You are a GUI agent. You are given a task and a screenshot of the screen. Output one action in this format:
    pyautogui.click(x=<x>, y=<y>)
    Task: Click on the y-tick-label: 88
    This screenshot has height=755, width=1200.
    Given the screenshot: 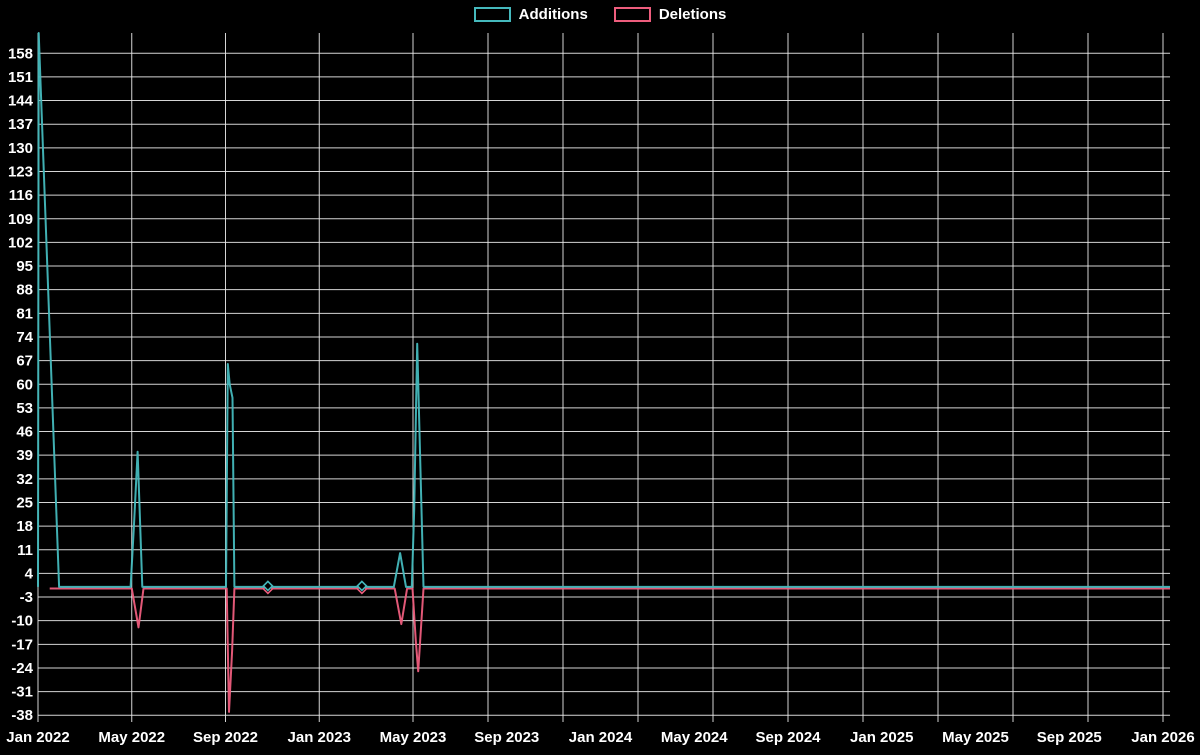 What is the action you would take?
    pyautogui.click(x=24, y=290)
    